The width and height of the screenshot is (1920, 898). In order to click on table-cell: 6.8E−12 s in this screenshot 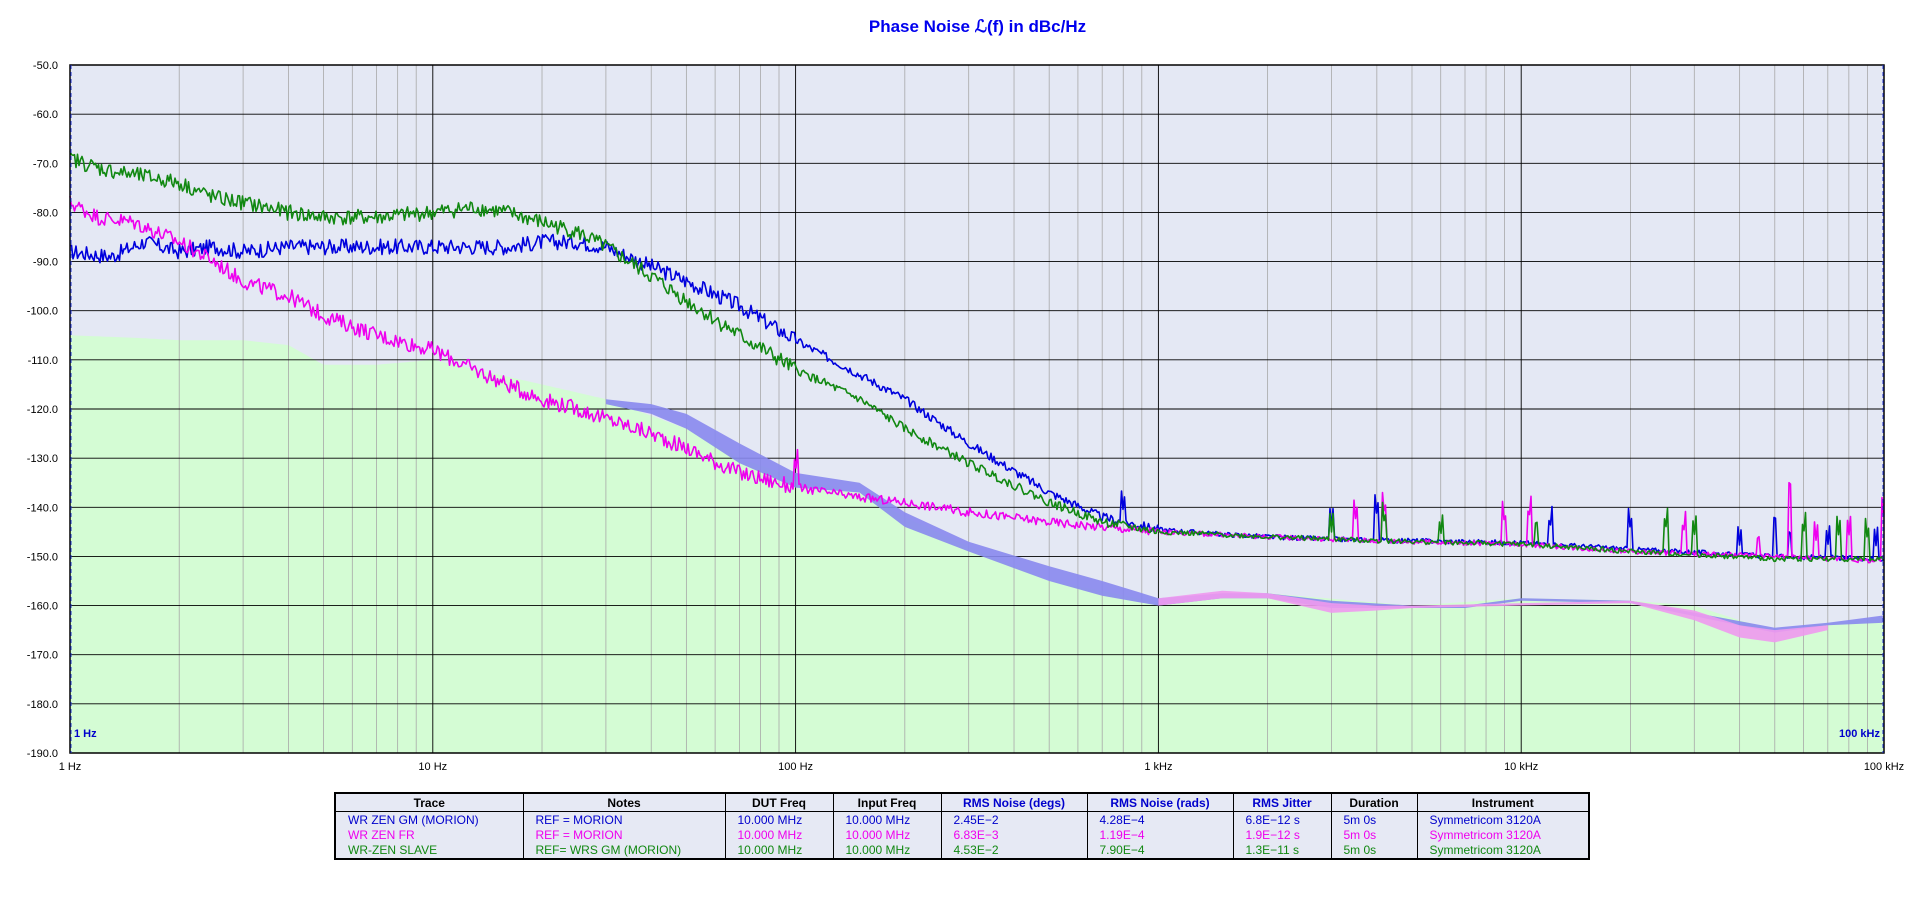, I will do `click(1282, 819)`.